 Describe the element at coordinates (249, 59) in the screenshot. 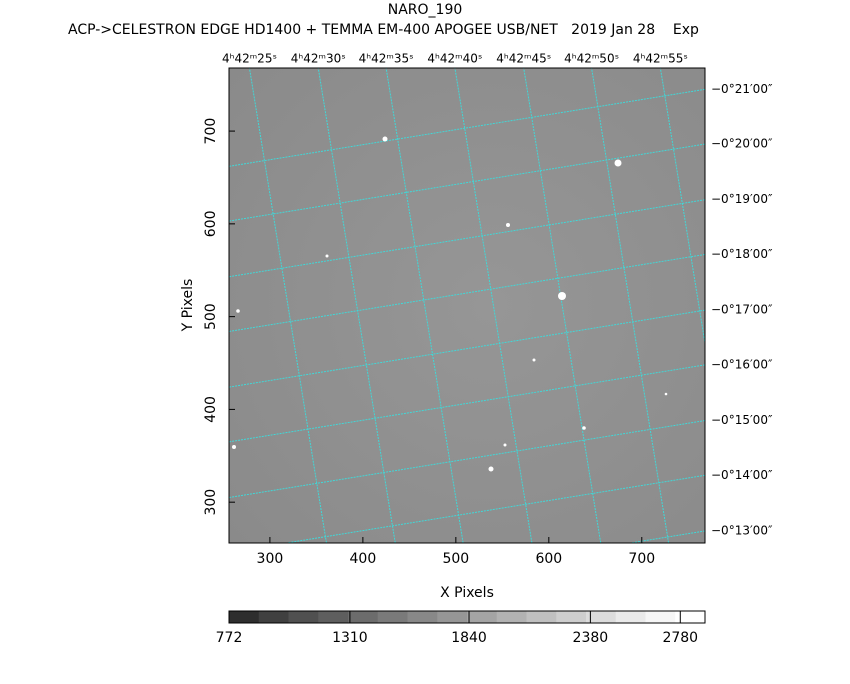

I see `top-tick-label: 4ʰ42ᵐ25ˢ` at that location.